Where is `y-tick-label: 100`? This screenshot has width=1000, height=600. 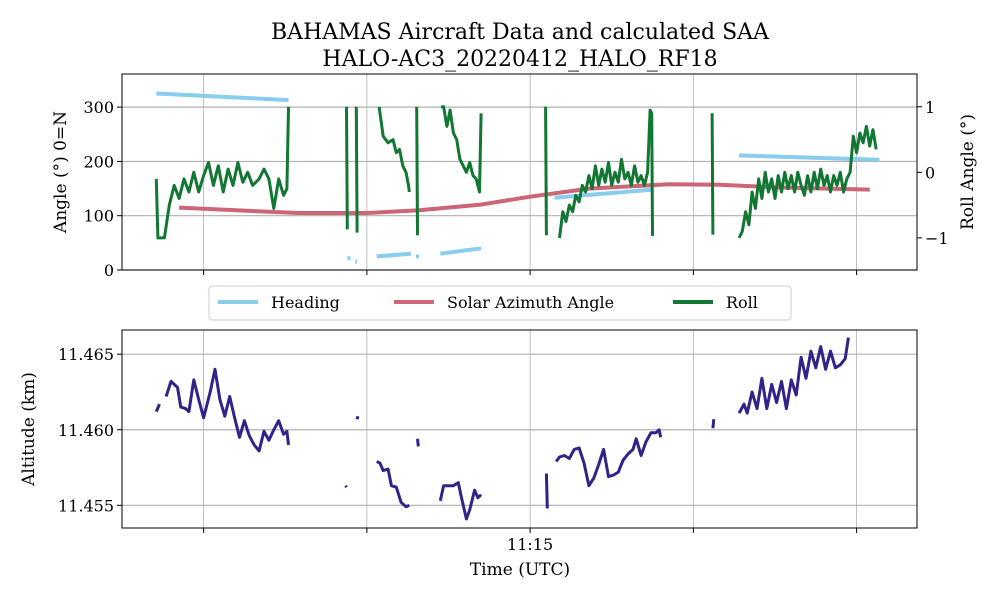
y-tick-label: 100 is located at coordinates (98, 216).